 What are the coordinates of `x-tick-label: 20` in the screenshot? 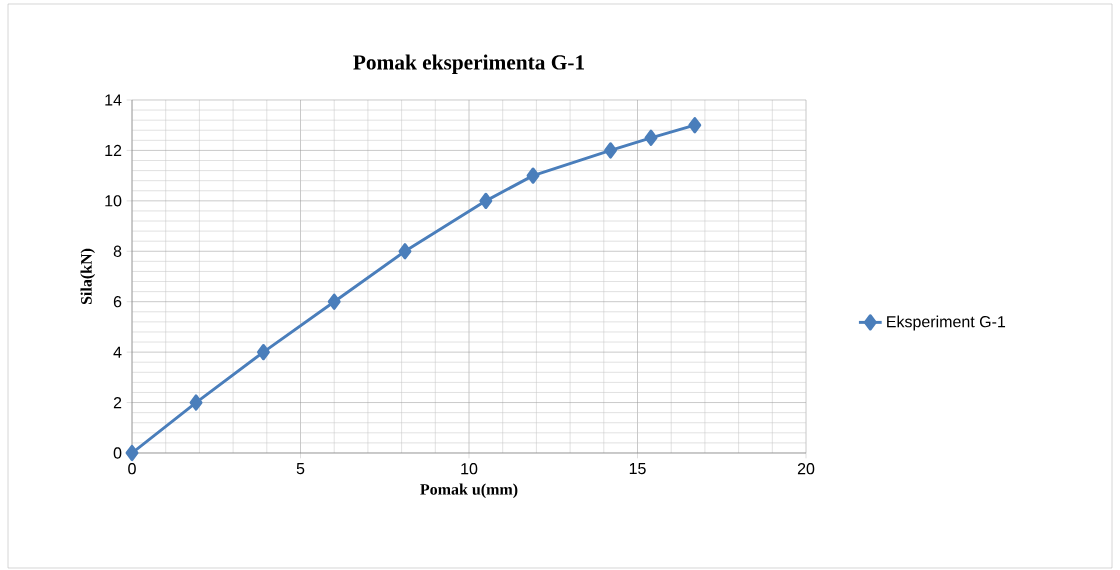 It's located at (806, 469).